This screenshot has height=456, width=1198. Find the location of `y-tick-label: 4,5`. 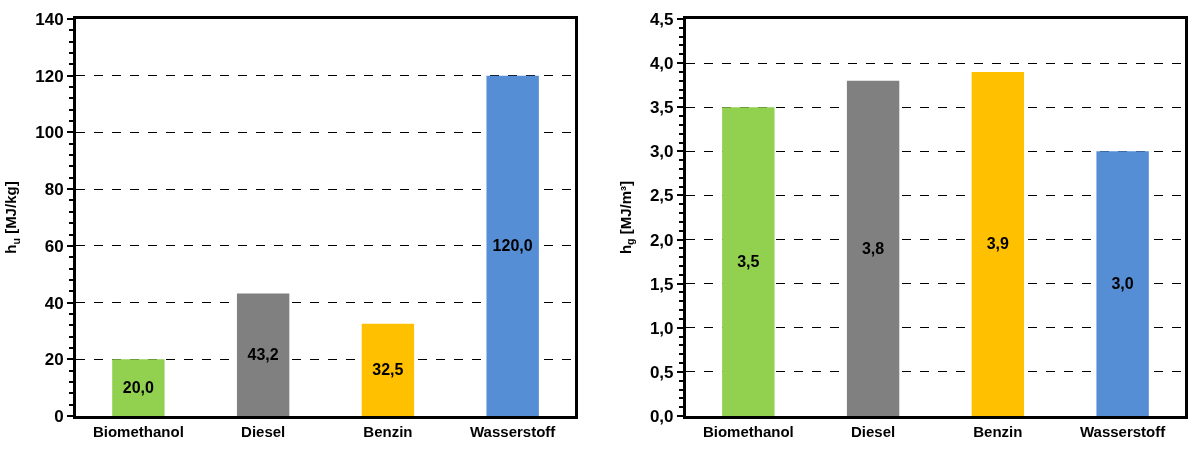

y-tick-label: 4,5 is located at coordinates (661, 19).